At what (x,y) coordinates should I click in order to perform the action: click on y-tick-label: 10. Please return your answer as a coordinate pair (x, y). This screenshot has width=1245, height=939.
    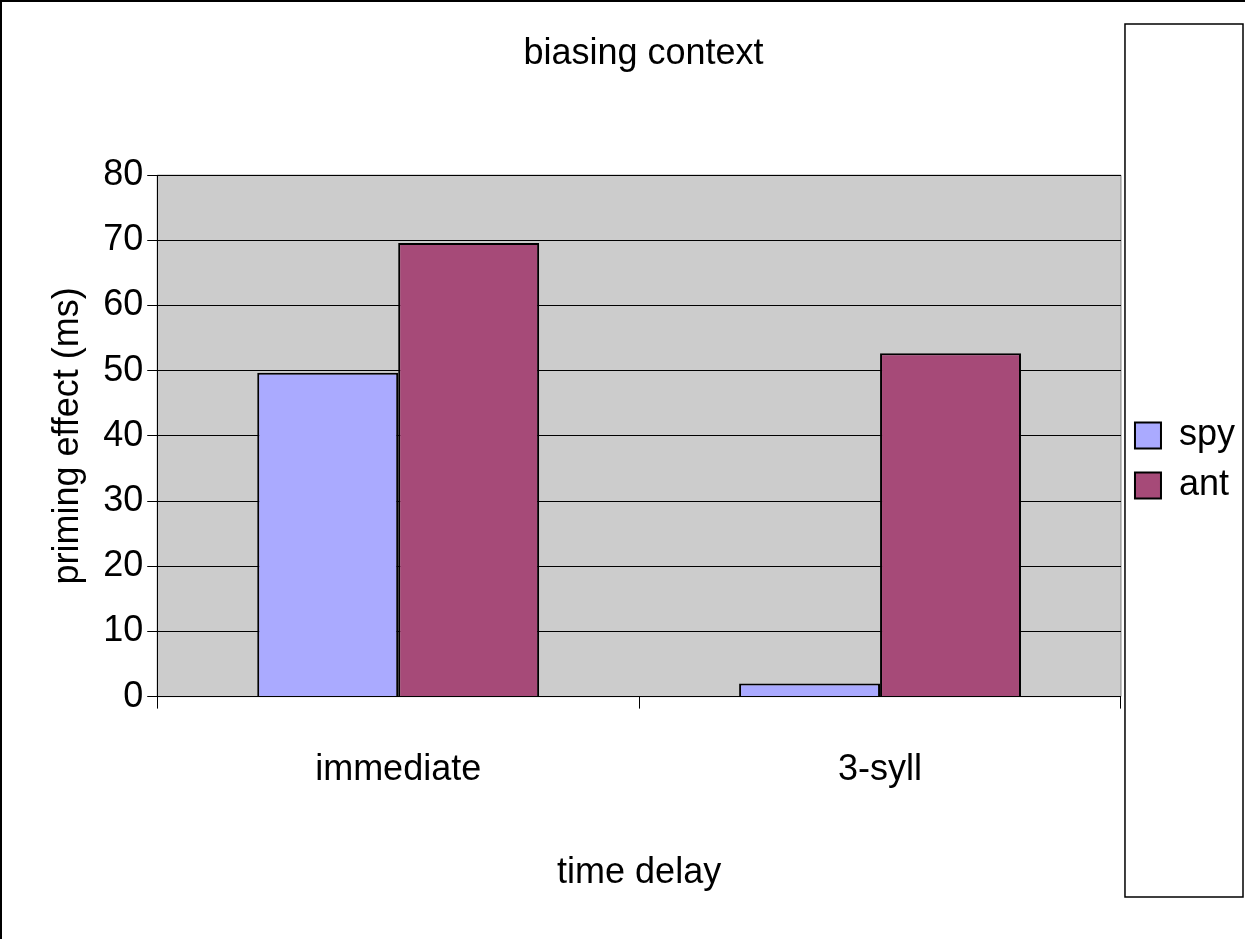
    Looking at the image, I should click on (123, 629).